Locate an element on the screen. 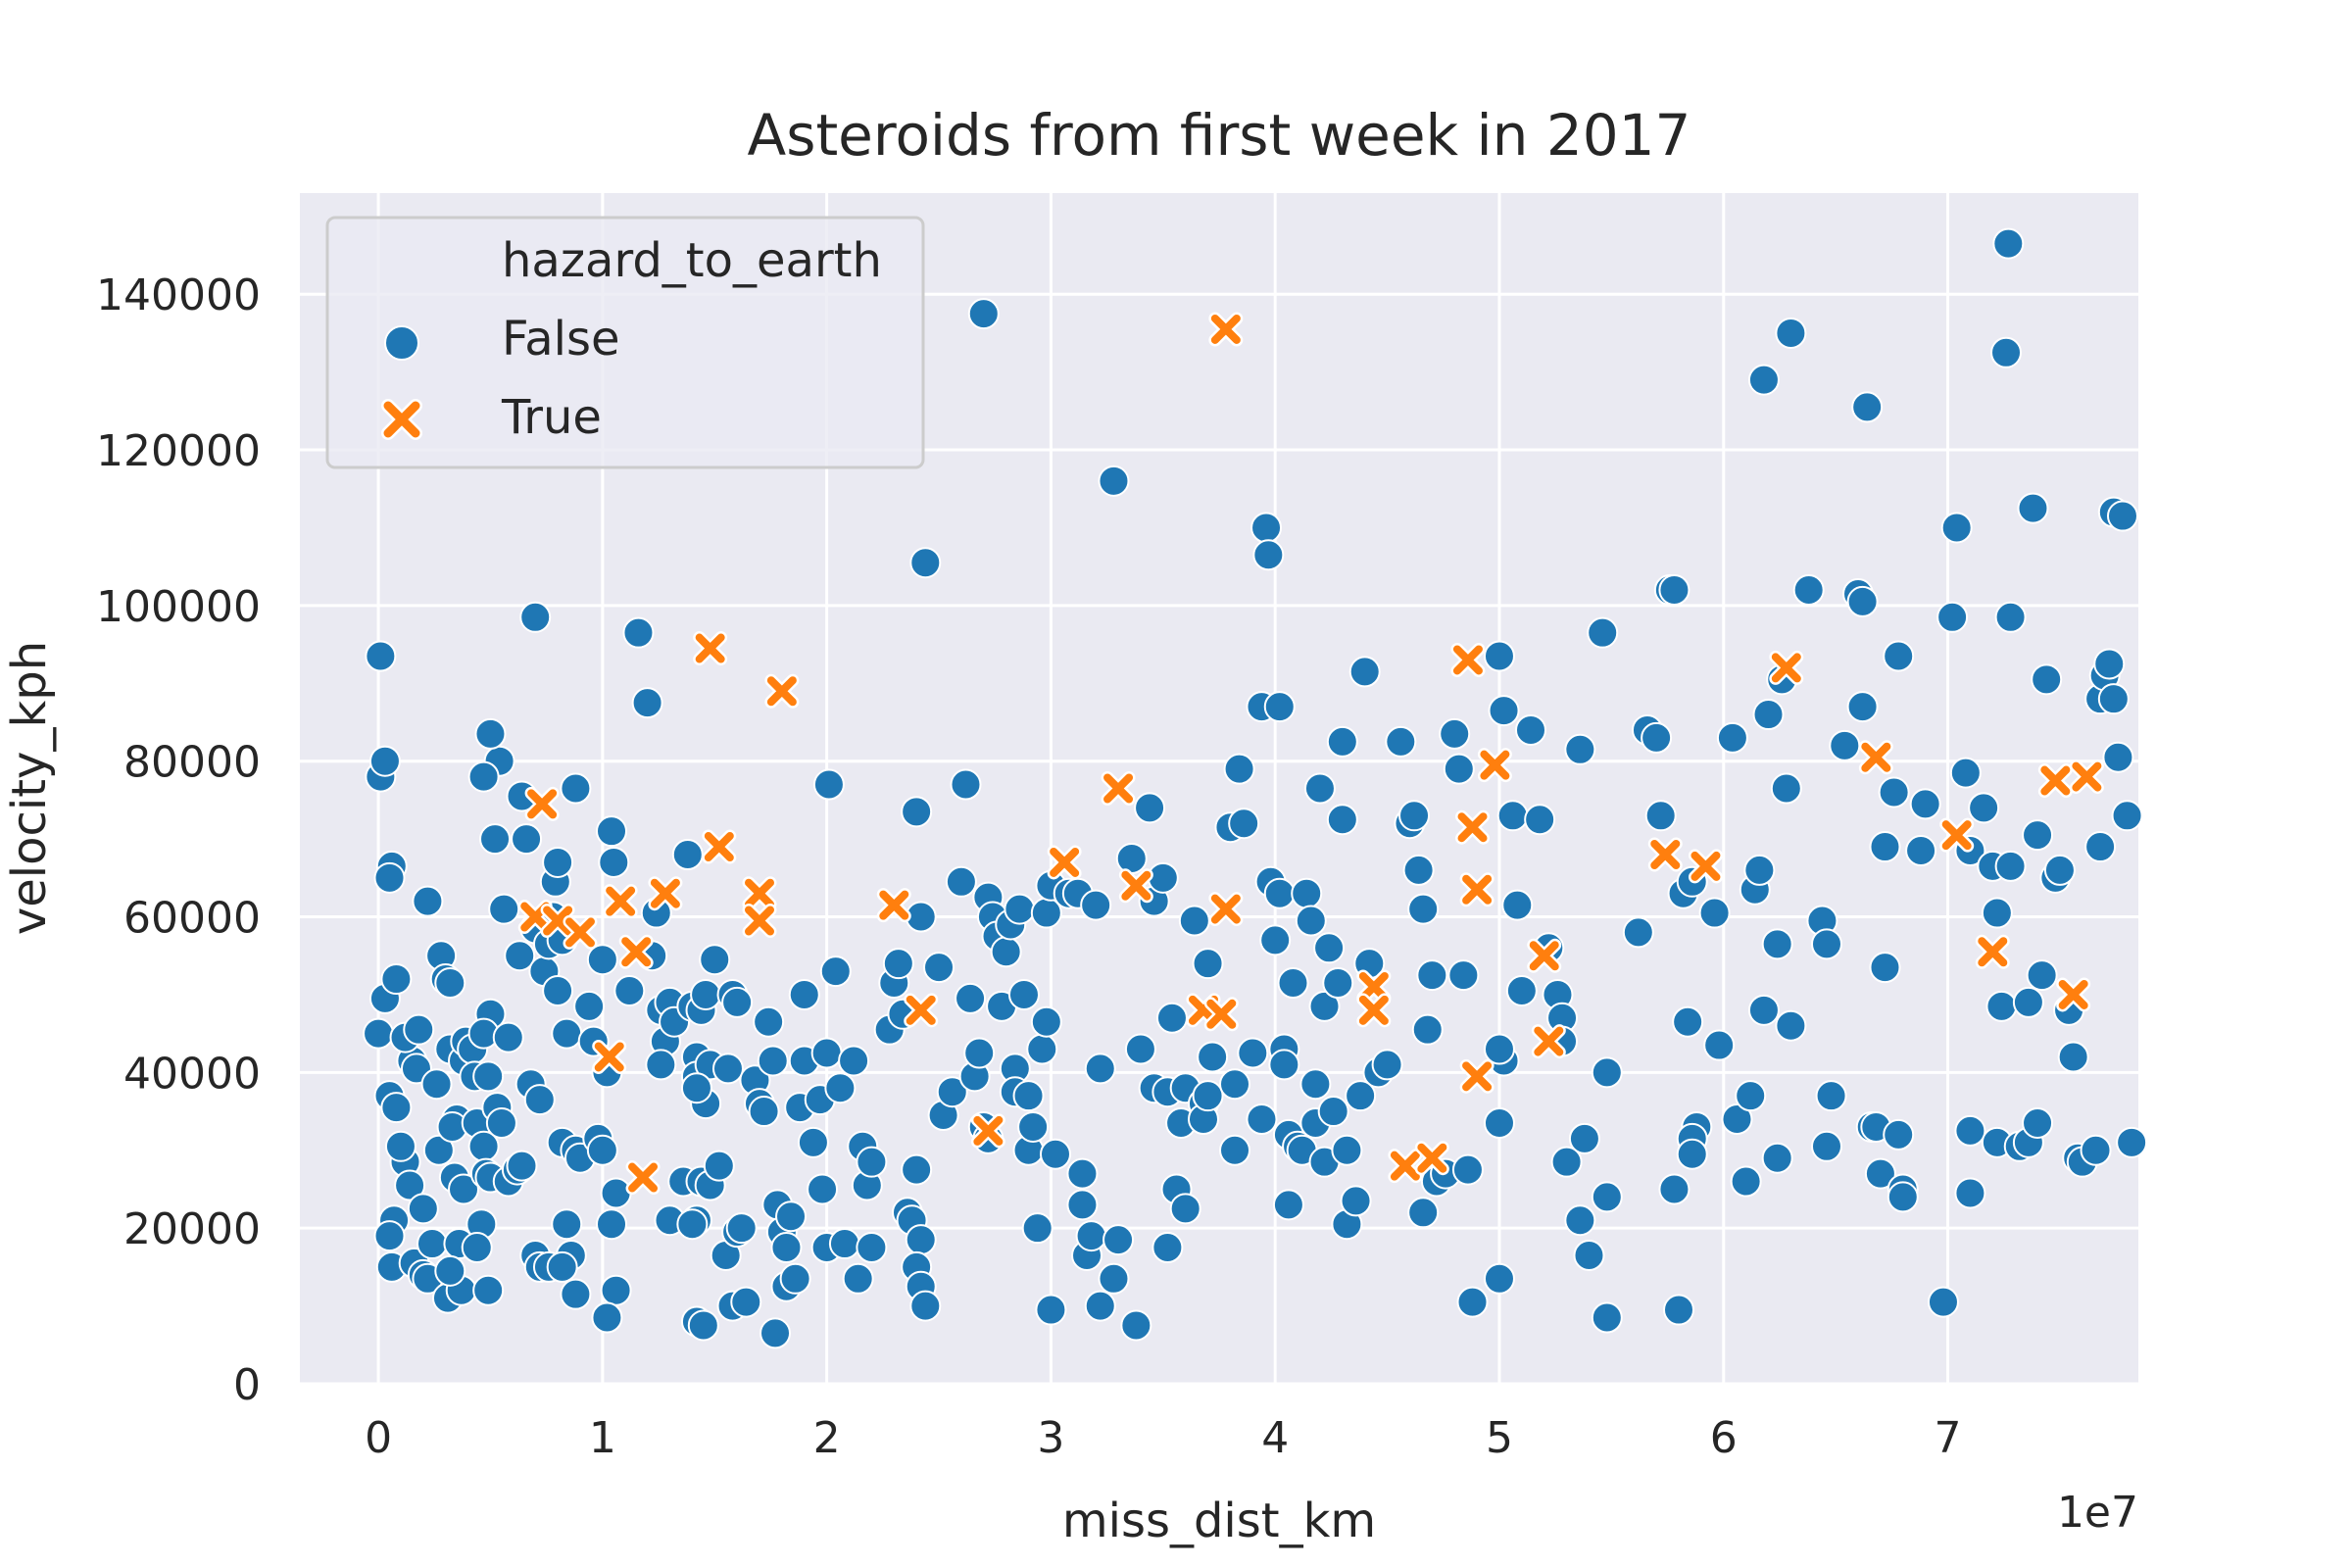  legend-marker-false is located at coordinates (401, 343).